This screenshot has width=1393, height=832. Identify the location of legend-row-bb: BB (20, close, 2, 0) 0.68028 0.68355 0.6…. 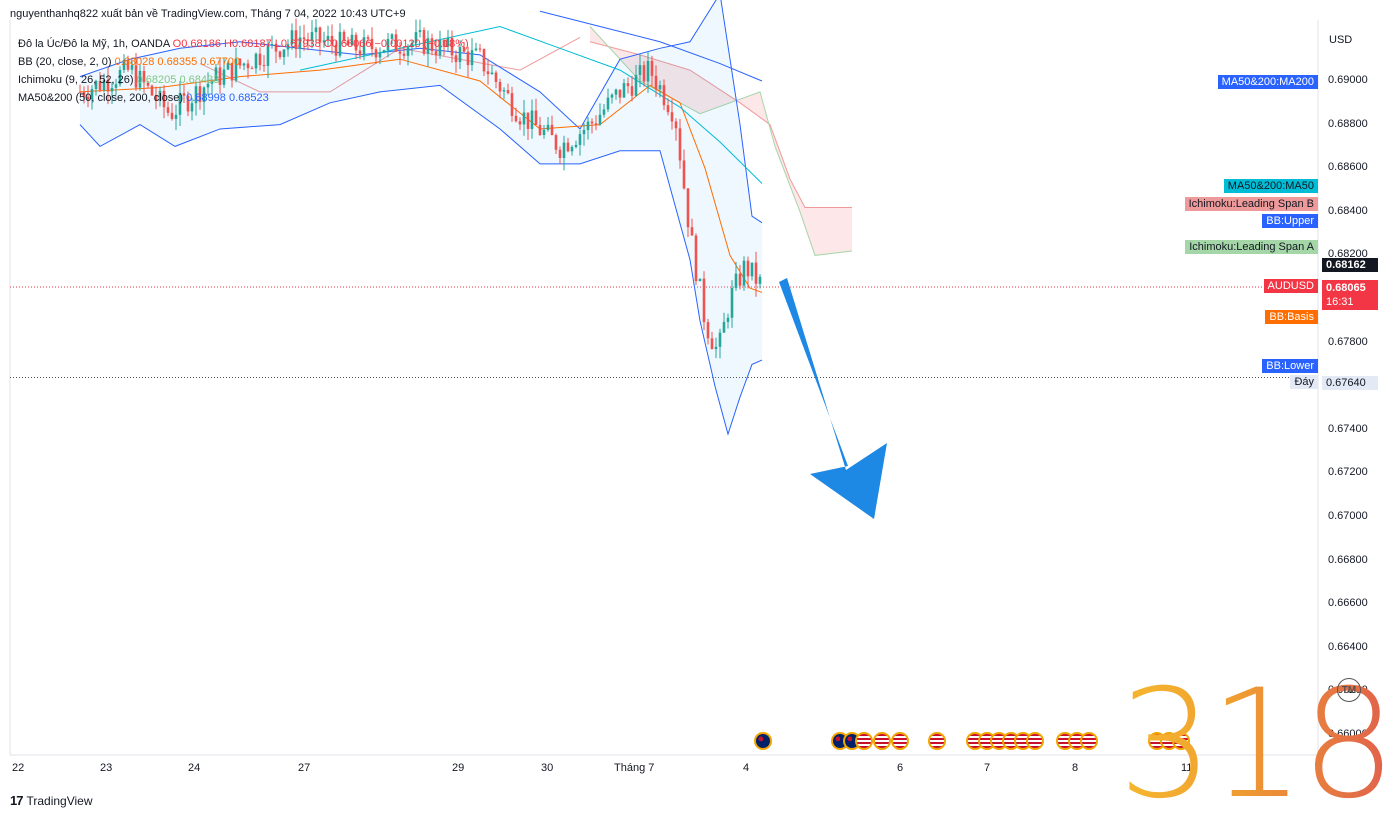
(243, 62).